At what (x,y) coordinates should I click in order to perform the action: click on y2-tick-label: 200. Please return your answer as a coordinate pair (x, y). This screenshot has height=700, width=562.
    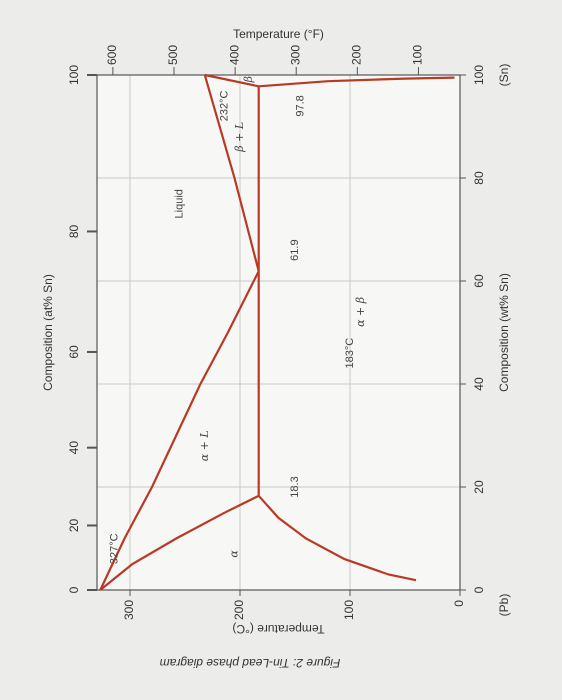
    Looking at the image, I should click on (357, 55).